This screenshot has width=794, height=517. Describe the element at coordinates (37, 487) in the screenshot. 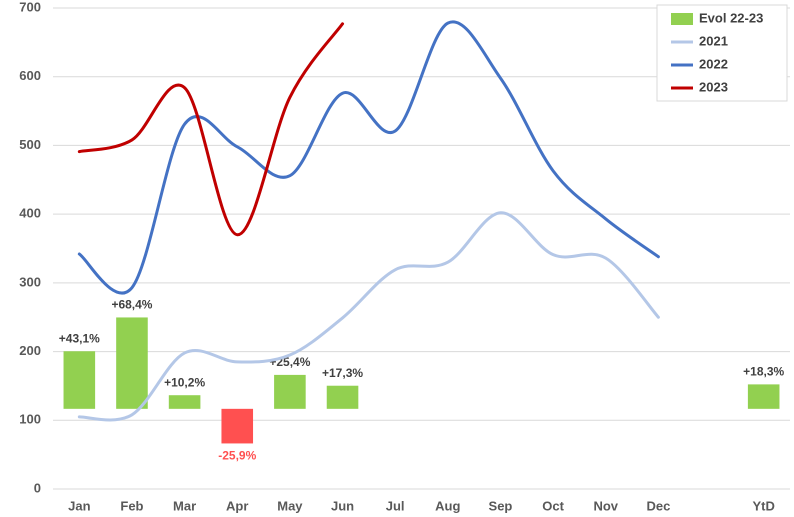

I see `y-tick-label: 0` at that location.